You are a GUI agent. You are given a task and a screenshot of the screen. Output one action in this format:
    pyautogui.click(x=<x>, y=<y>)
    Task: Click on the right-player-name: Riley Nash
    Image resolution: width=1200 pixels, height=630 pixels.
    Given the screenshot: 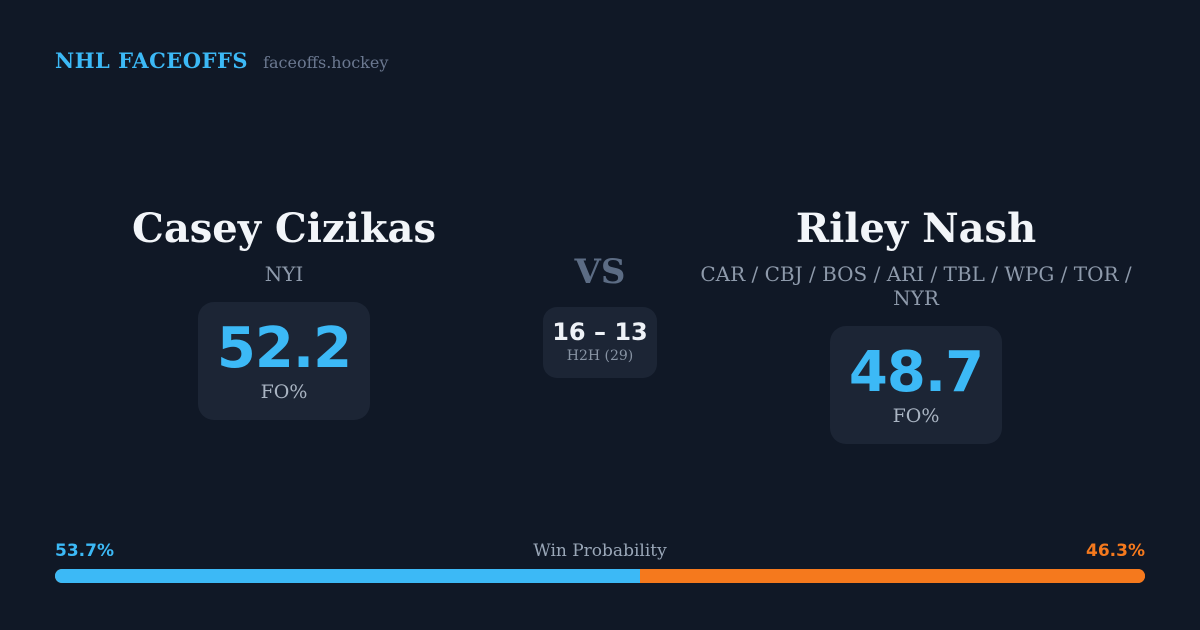 What is the action you would take?
    pyautogui.click(x=916, y=228)
    